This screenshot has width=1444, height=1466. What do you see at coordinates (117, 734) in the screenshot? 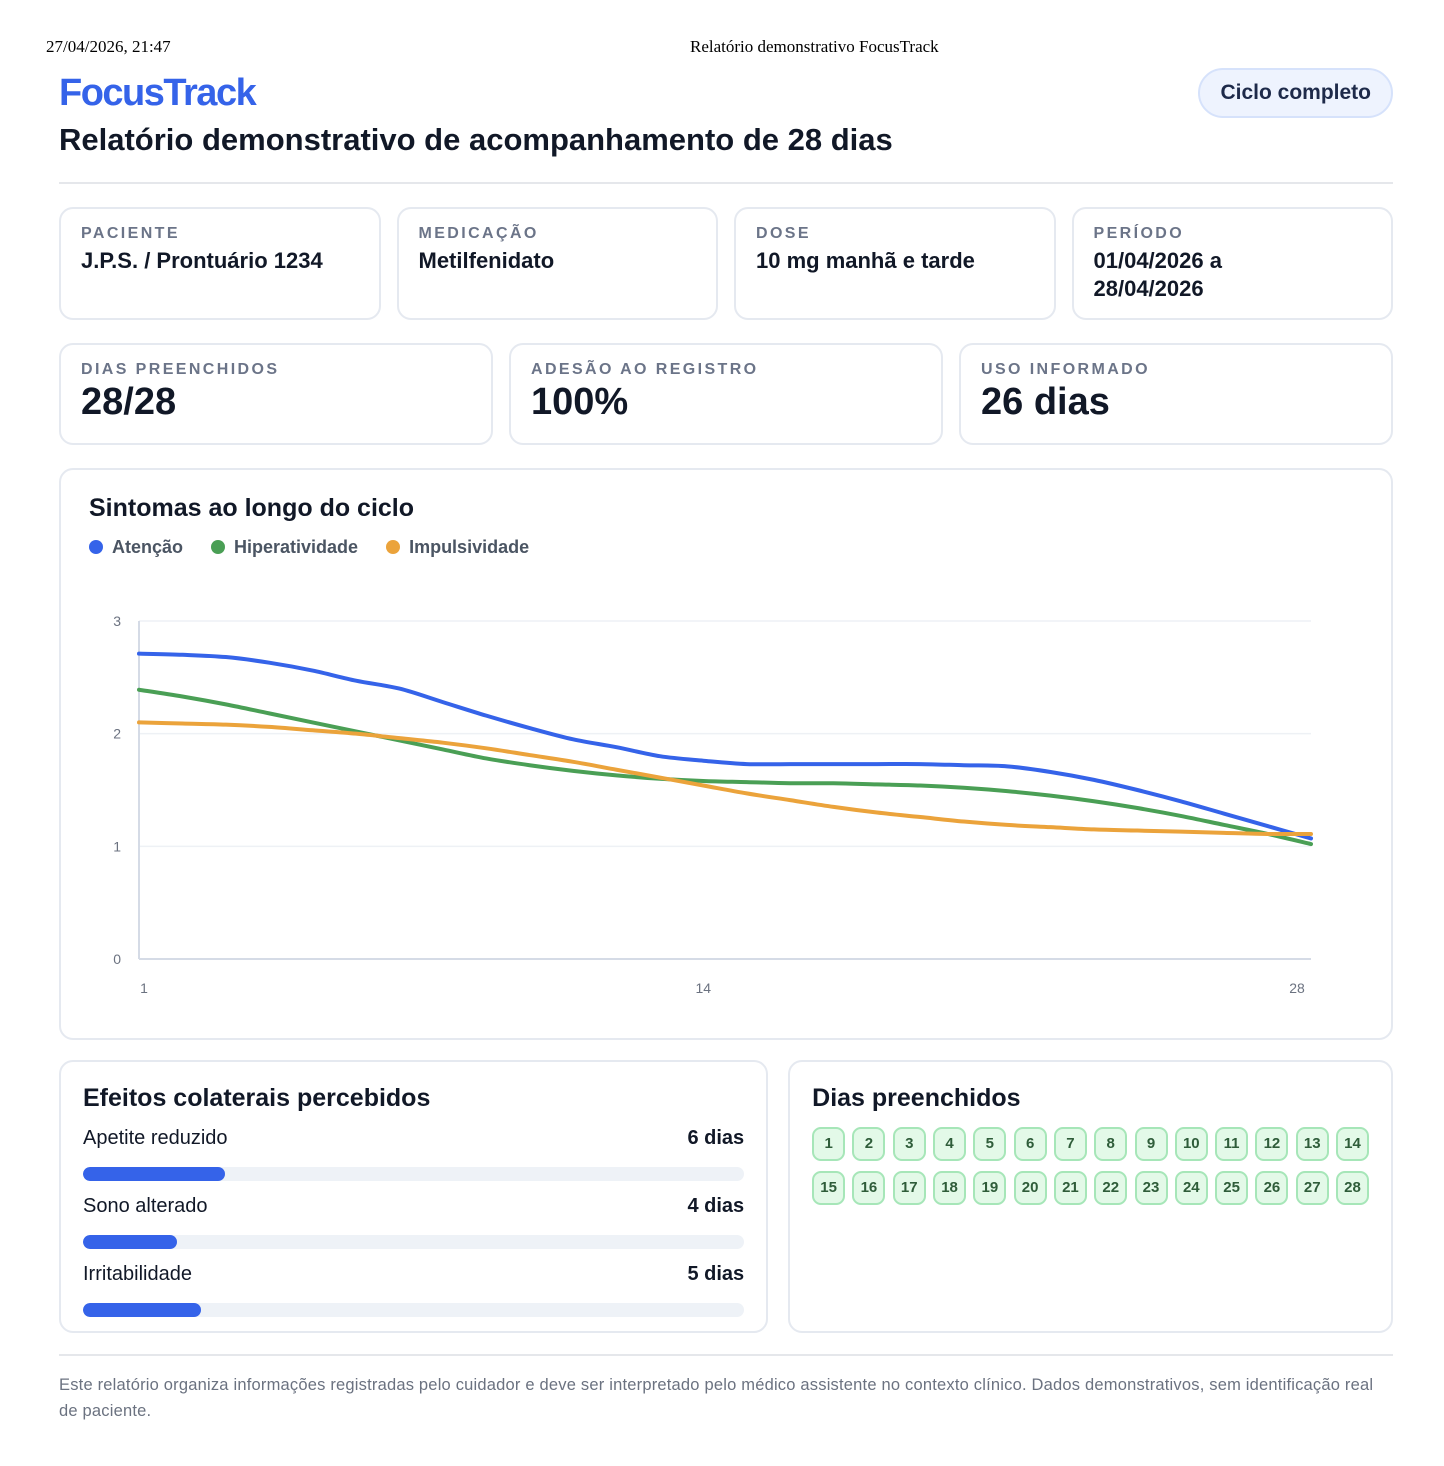
I see `y-tick-label: 2` at bounding box center [117, 734].